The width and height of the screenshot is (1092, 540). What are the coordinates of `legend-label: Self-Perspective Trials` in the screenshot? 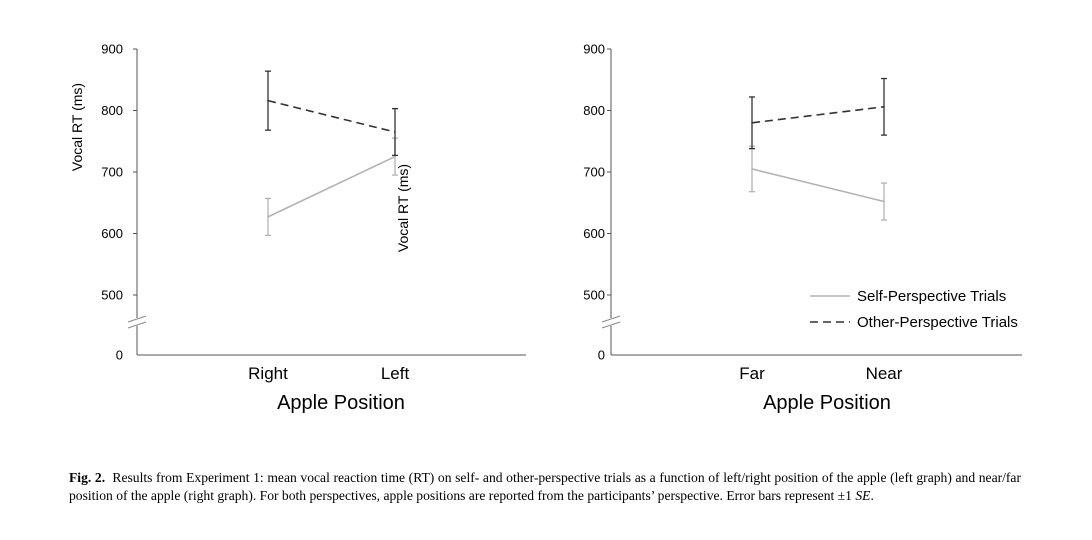 It's located at (931, 296).